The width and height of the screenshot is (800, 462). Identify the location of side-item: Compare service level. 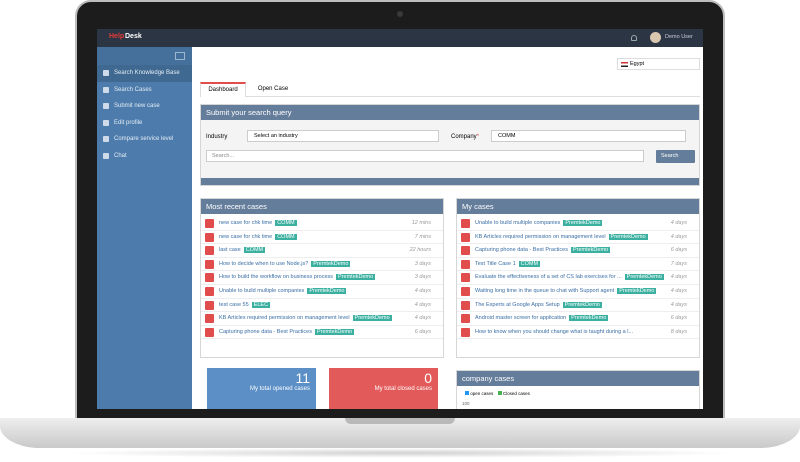
(144, 139).